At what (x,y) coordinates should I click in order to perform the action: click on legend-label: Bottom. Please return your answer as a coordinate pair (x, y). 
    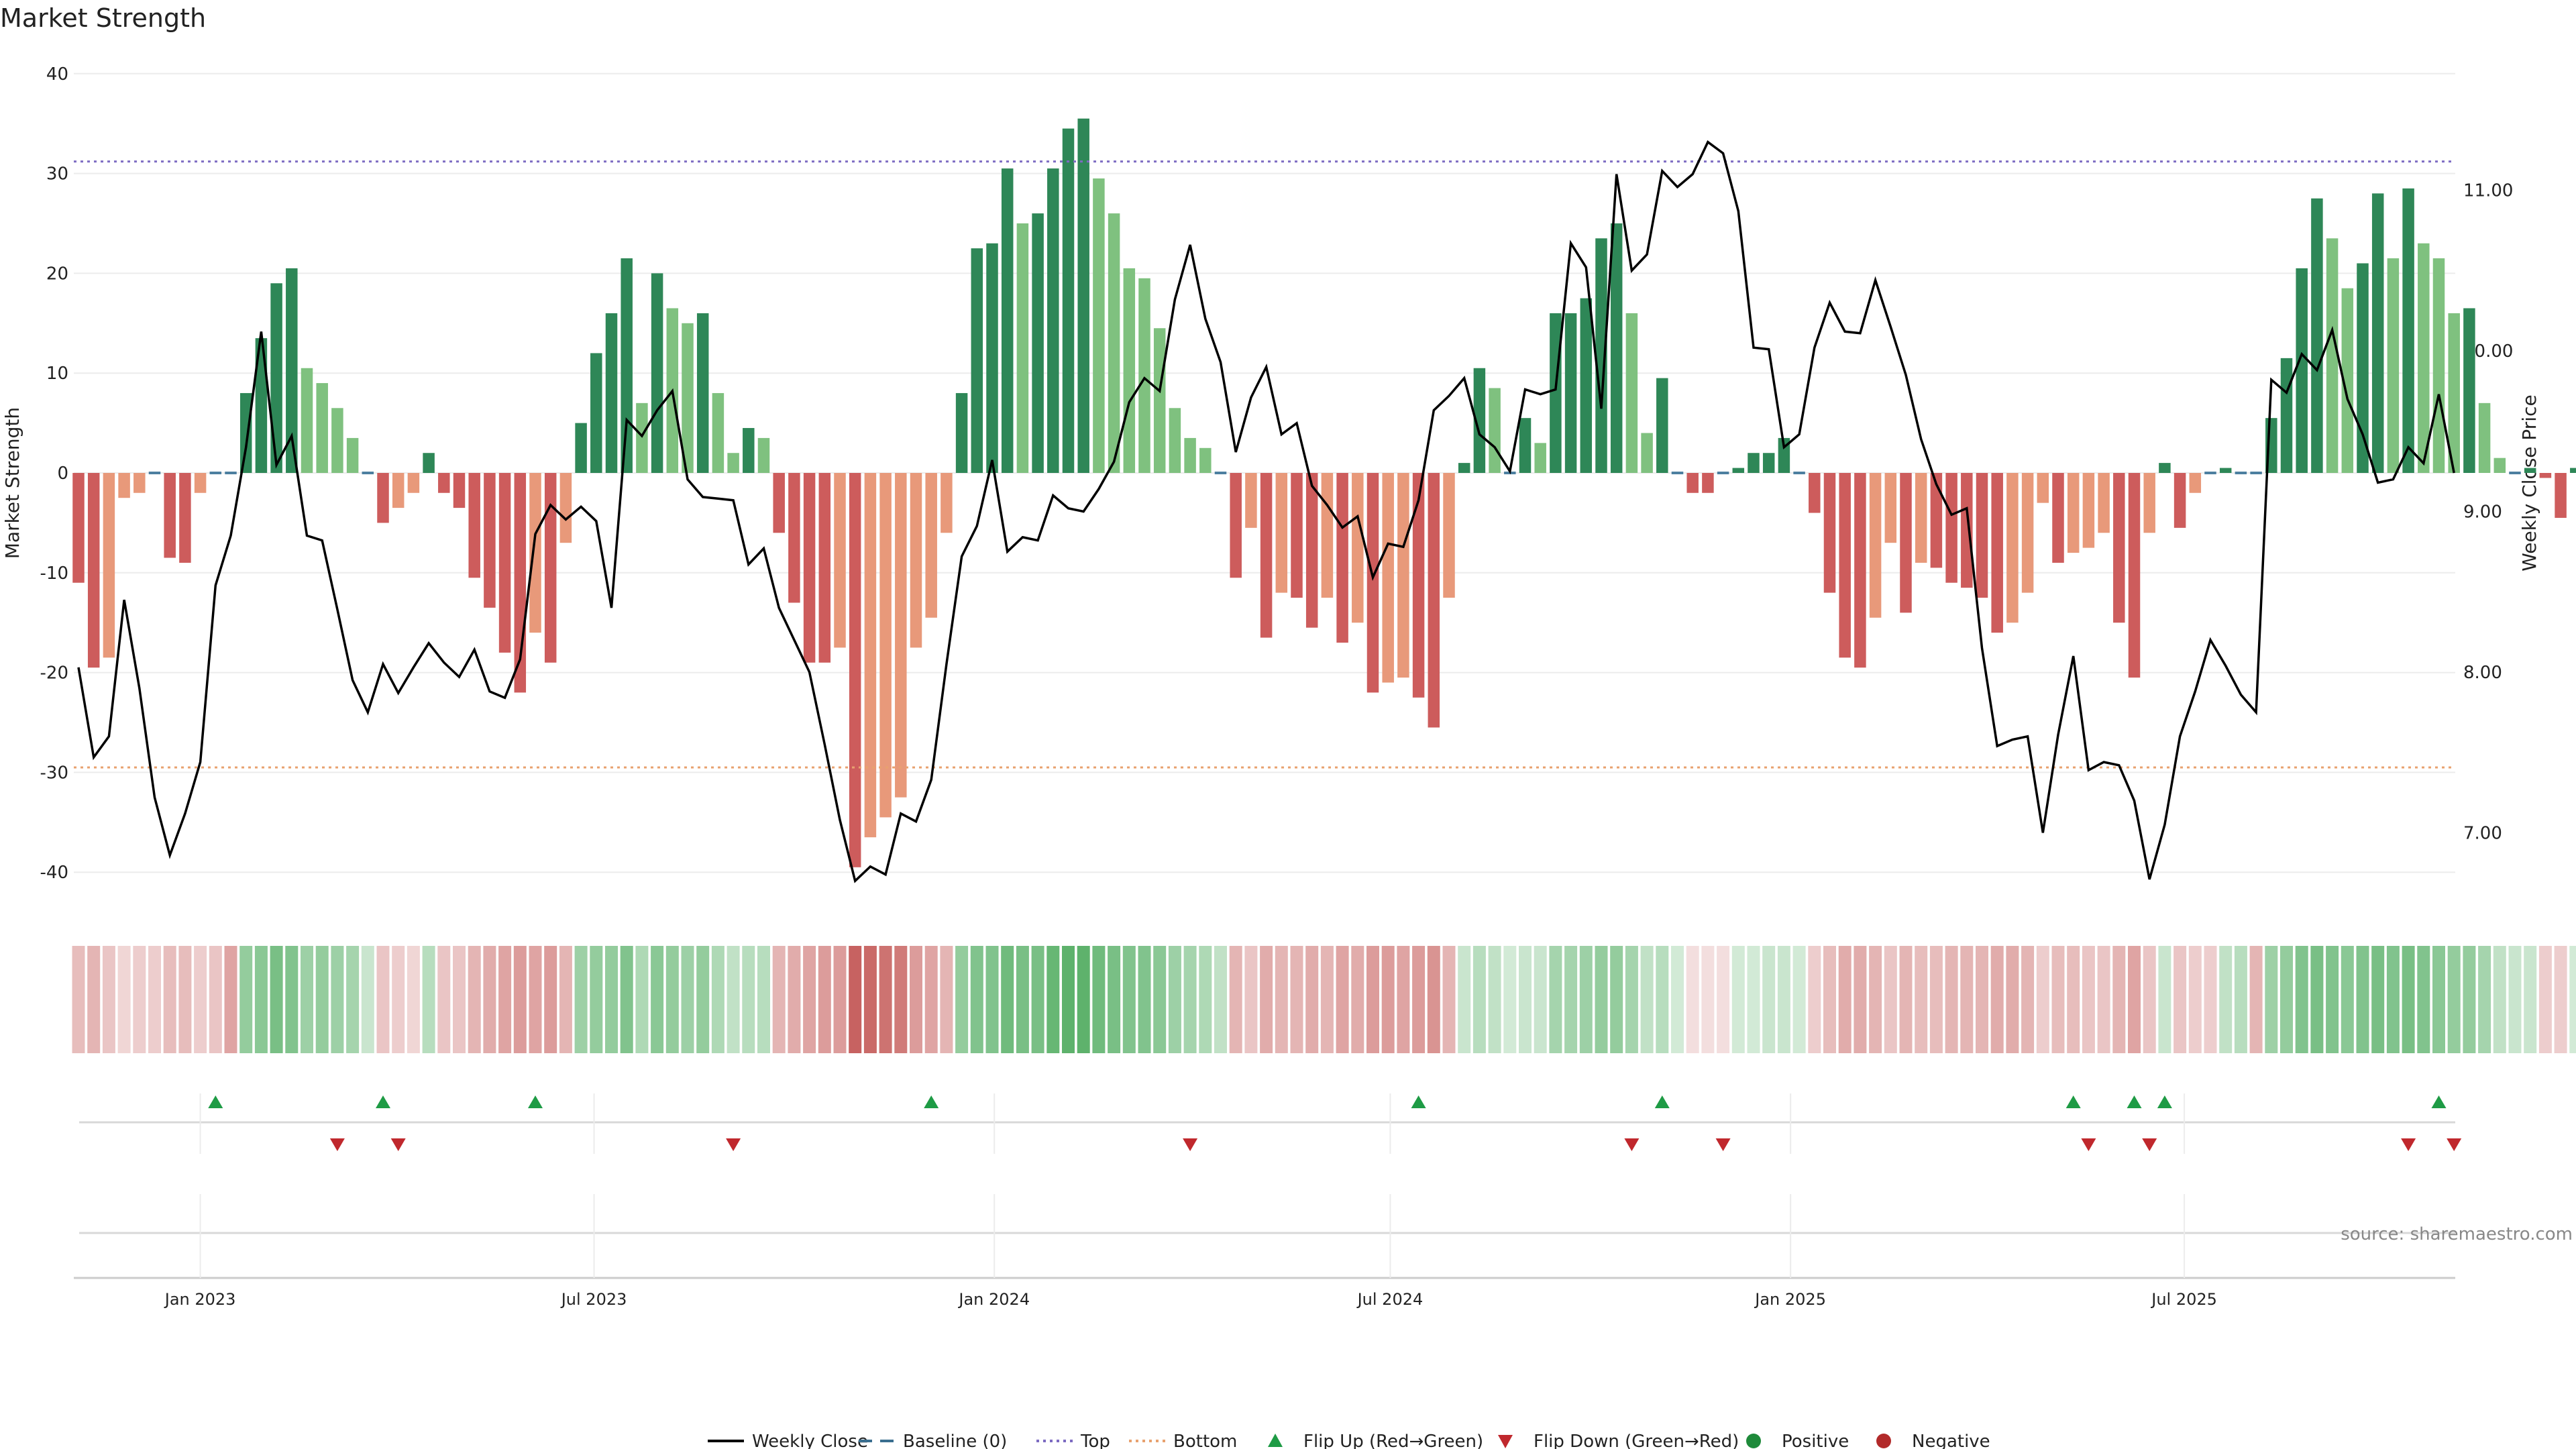
    Looking at the image, I should click on (1205, 1440).